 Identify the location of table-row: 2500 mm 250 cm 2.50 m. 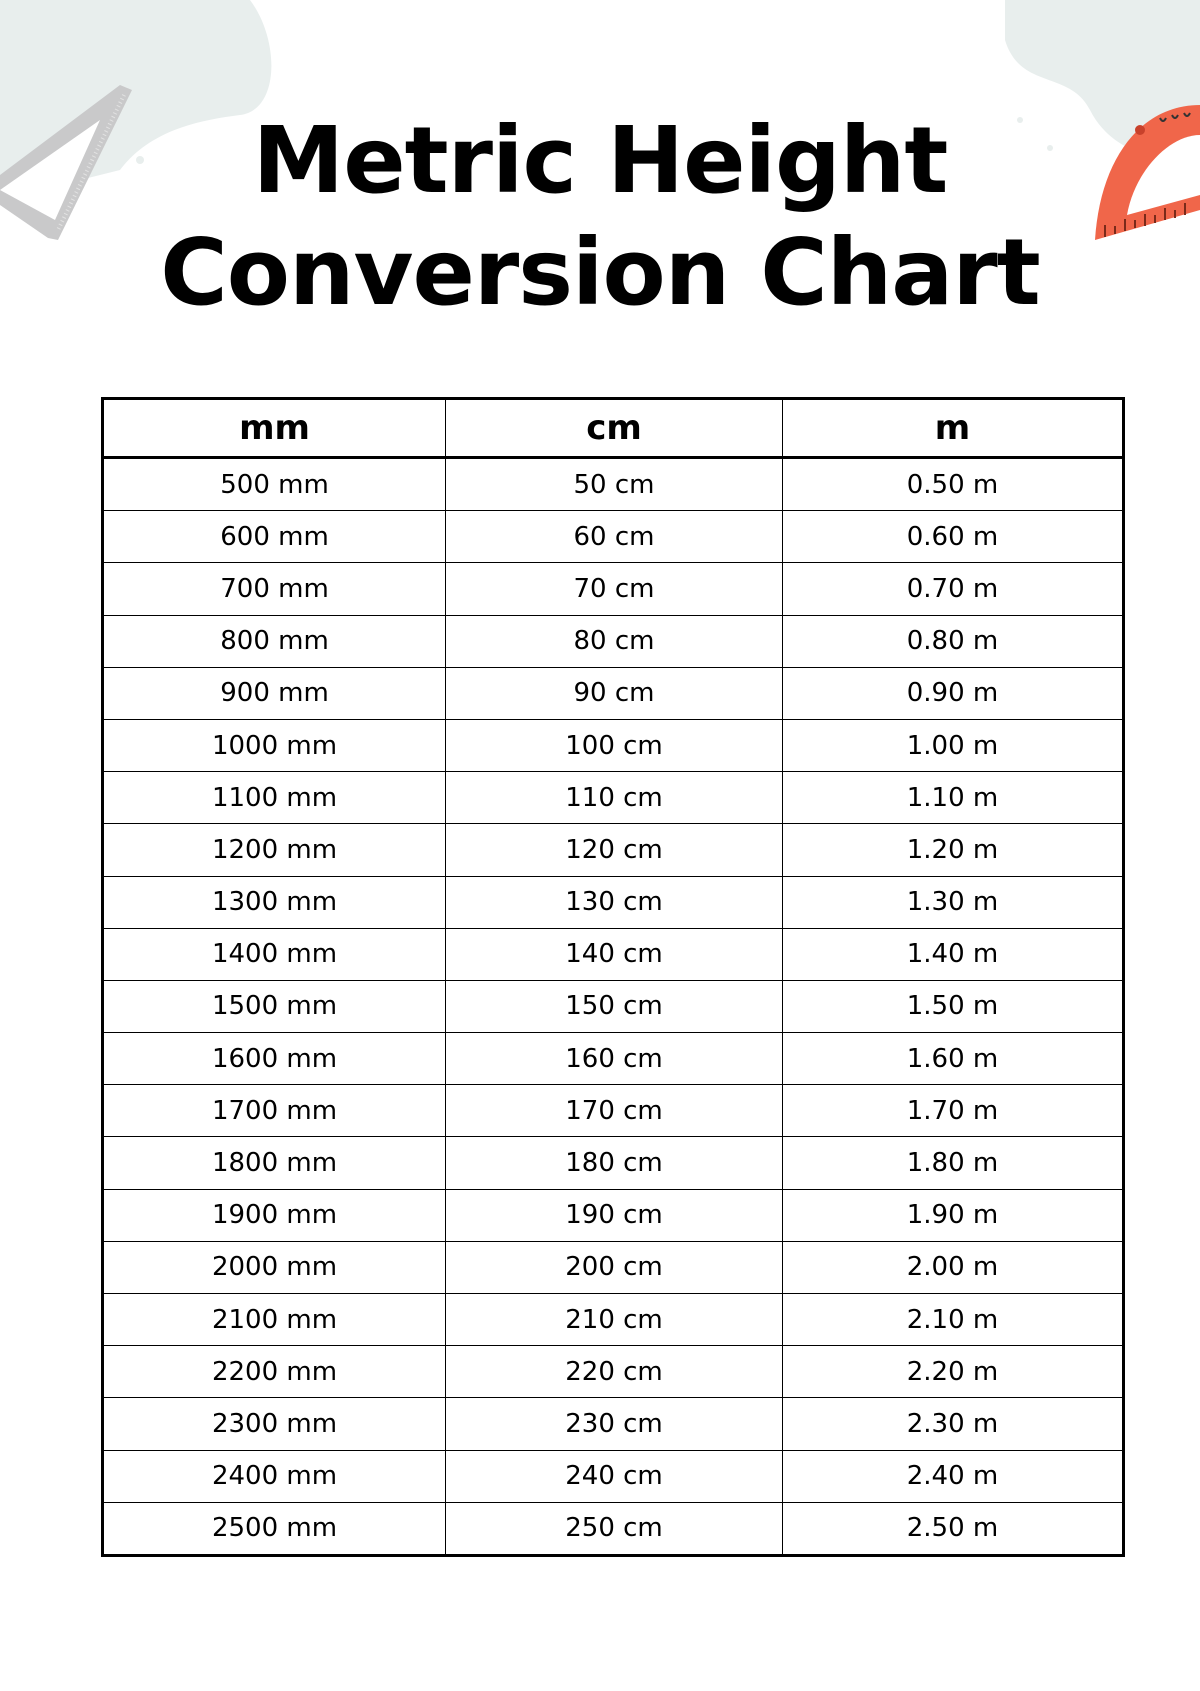
(612, 1528).